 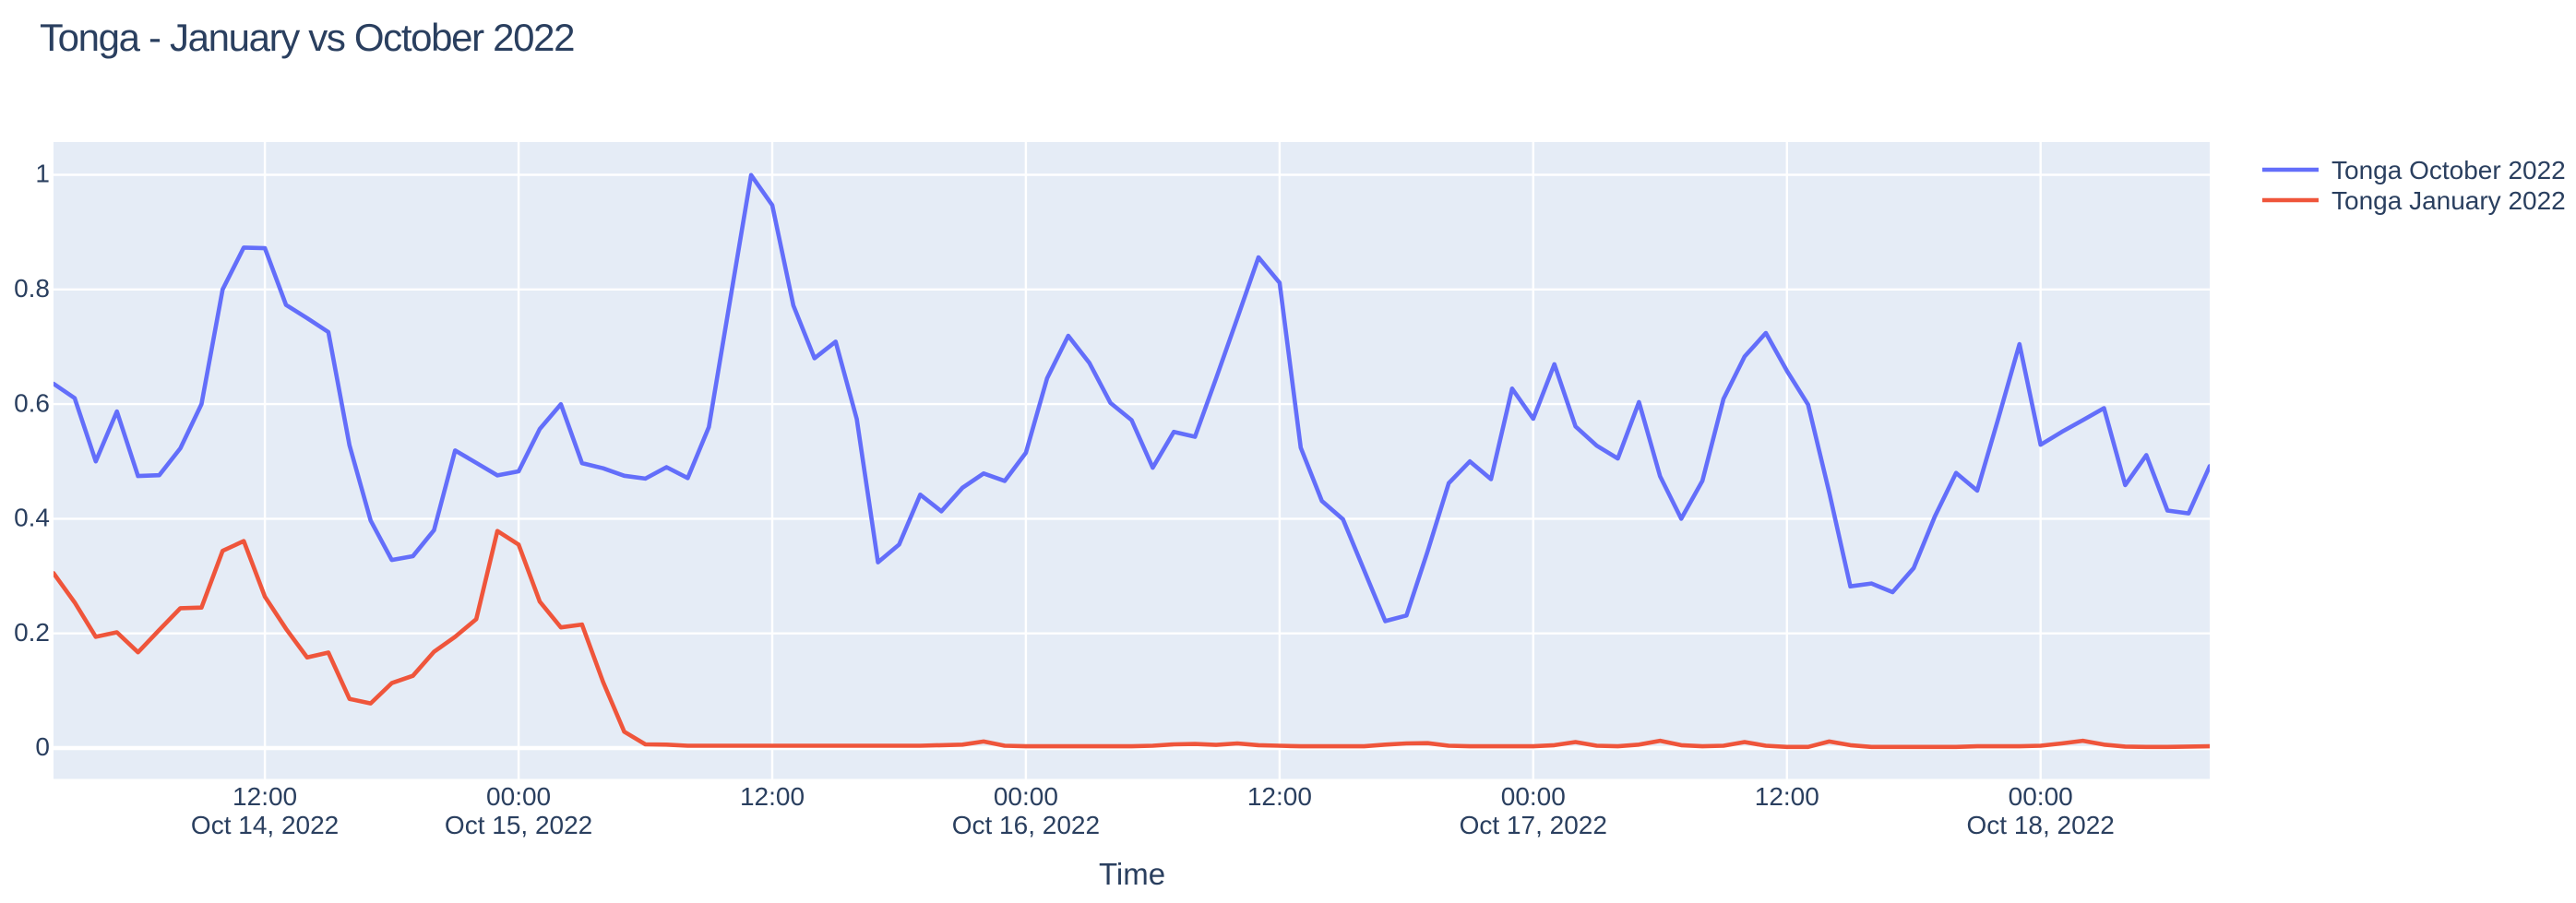 What do you see at coordinates (32, 518) in the screenshot?
I see `svg-text: 0.4` at bounding box center [32, 518].